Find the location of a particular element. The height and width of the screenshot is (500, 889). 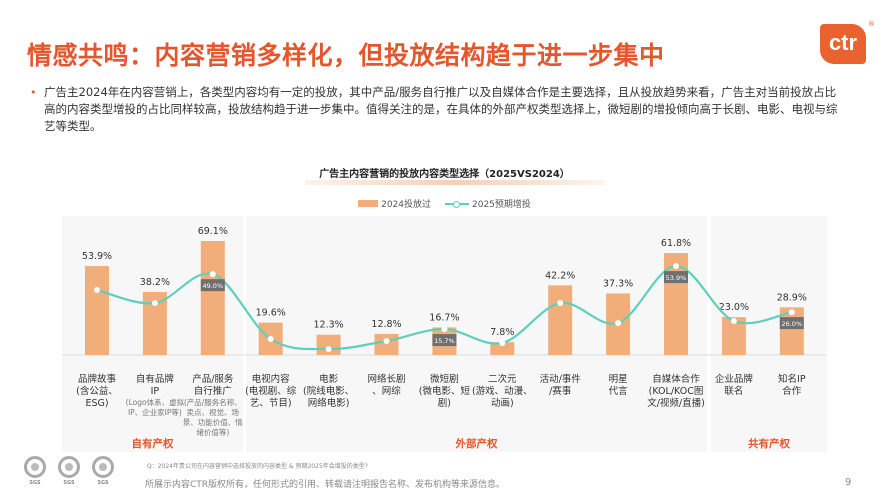

bar-value-label: 53.9% is located at coordinates (97, 256).